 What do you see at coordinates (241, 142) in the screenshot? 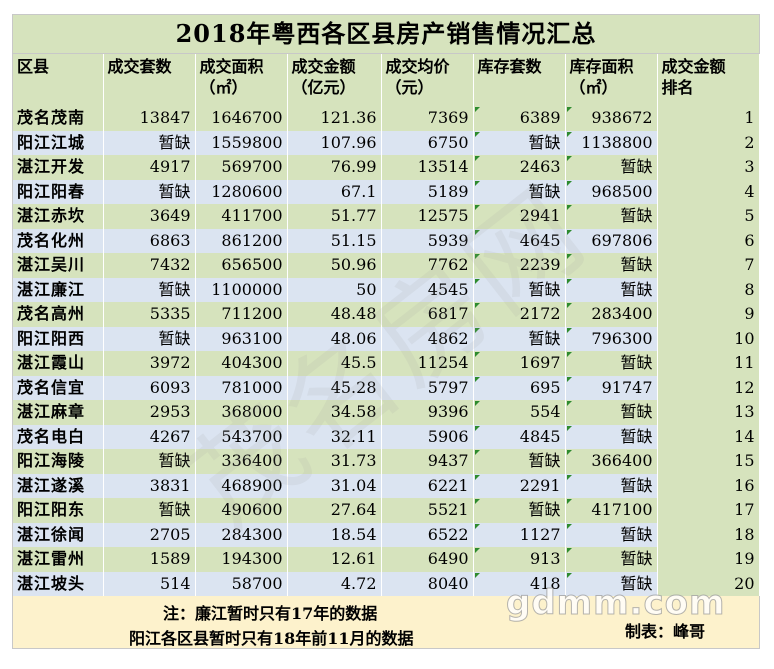
I see `table-cell: 1559800` at bounding box center [241, 142].